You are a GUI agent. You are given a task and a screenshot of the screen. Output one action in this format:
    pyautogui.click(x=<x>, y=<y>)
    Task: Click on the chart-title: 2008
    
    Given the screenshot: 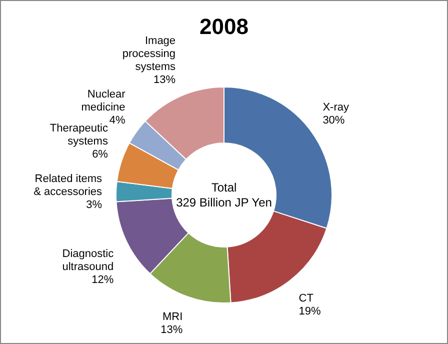 What is the action you would take?
    pyautogui.click(x=224, y=26)
    